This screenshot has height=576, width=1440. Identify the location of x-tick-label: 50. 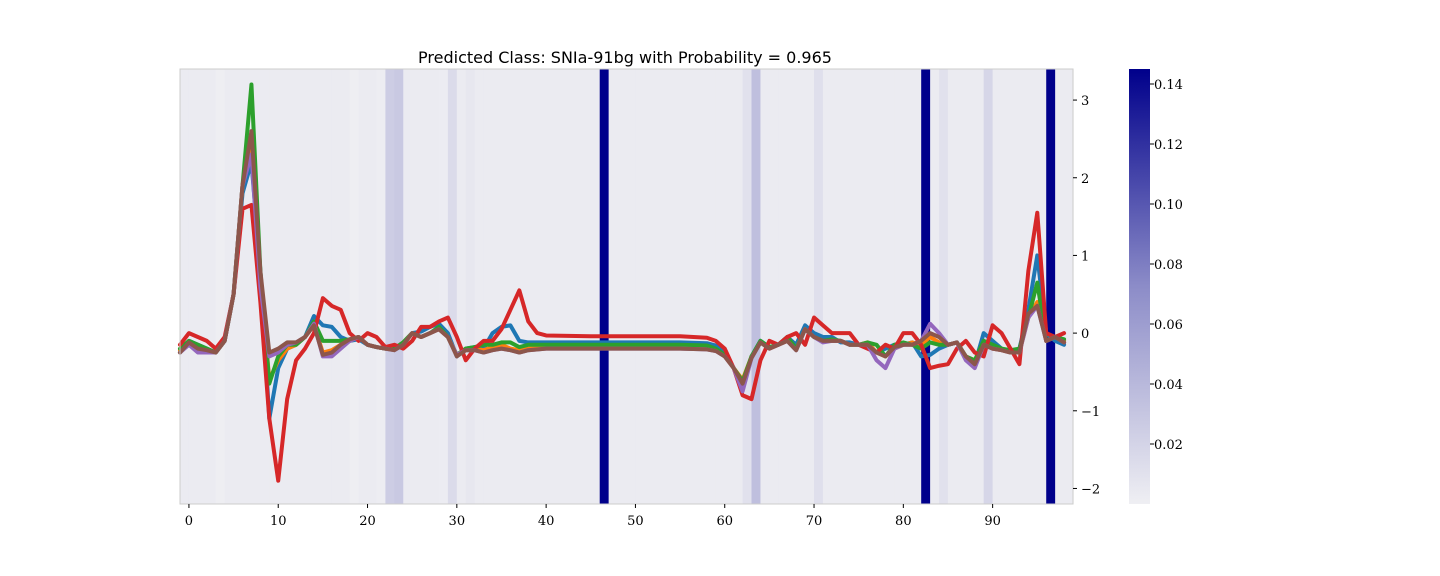
(635, 521).